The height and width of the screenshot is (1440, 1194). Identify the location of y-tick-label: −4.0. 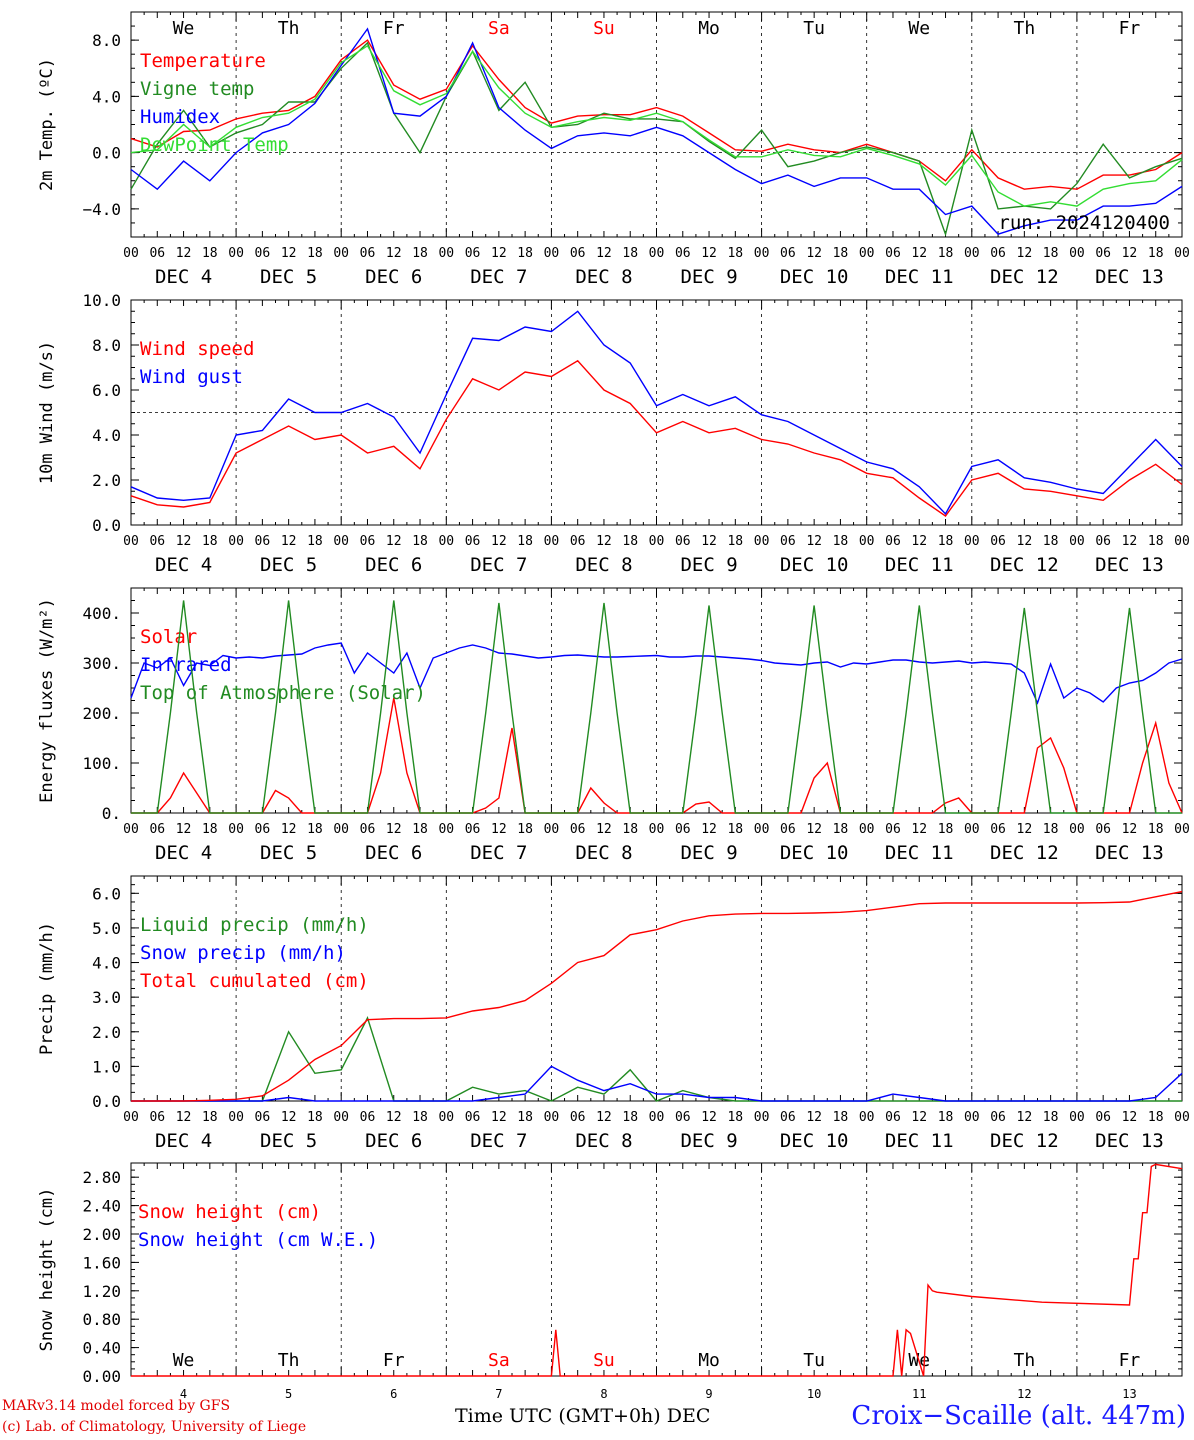
(101, 209).